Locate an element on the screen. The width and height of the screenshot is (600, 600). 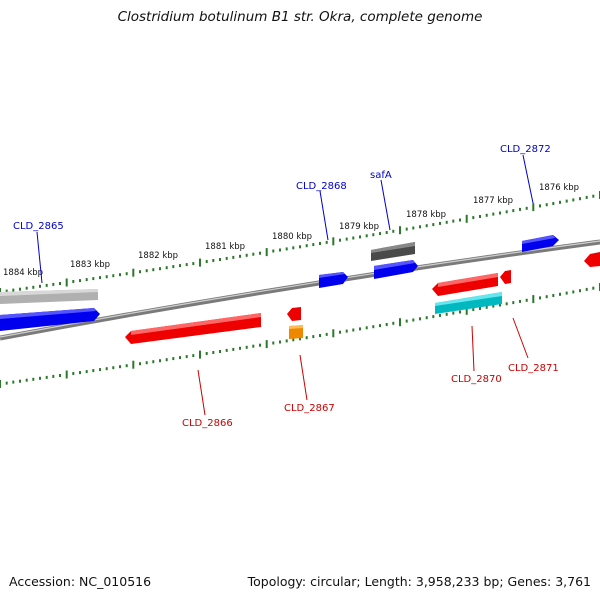
gene-label-cld-2868: CLD_2868 is located at coordinates (321, 186).